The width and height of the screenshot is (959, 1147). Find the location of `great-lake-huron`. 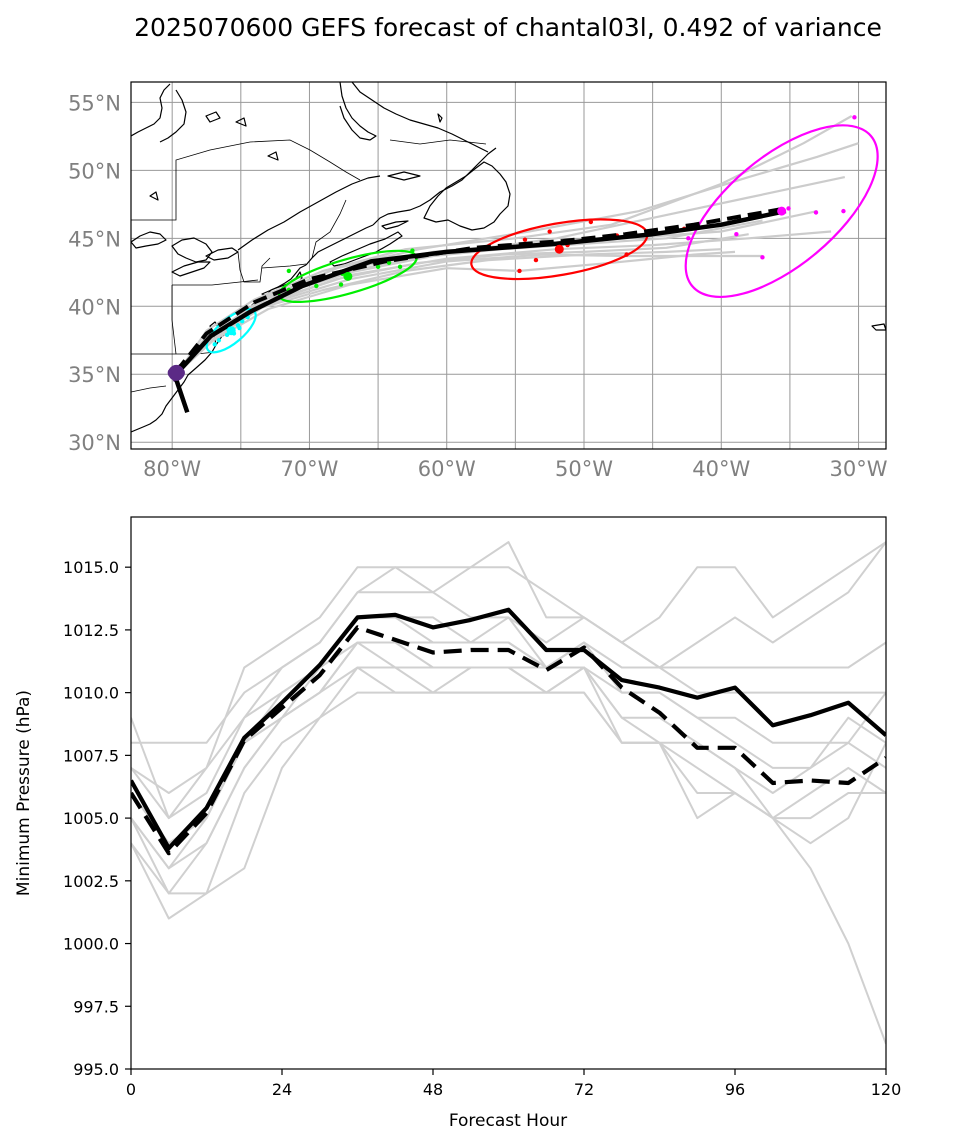

great-lake-huron is located at coordinates (192, 250).